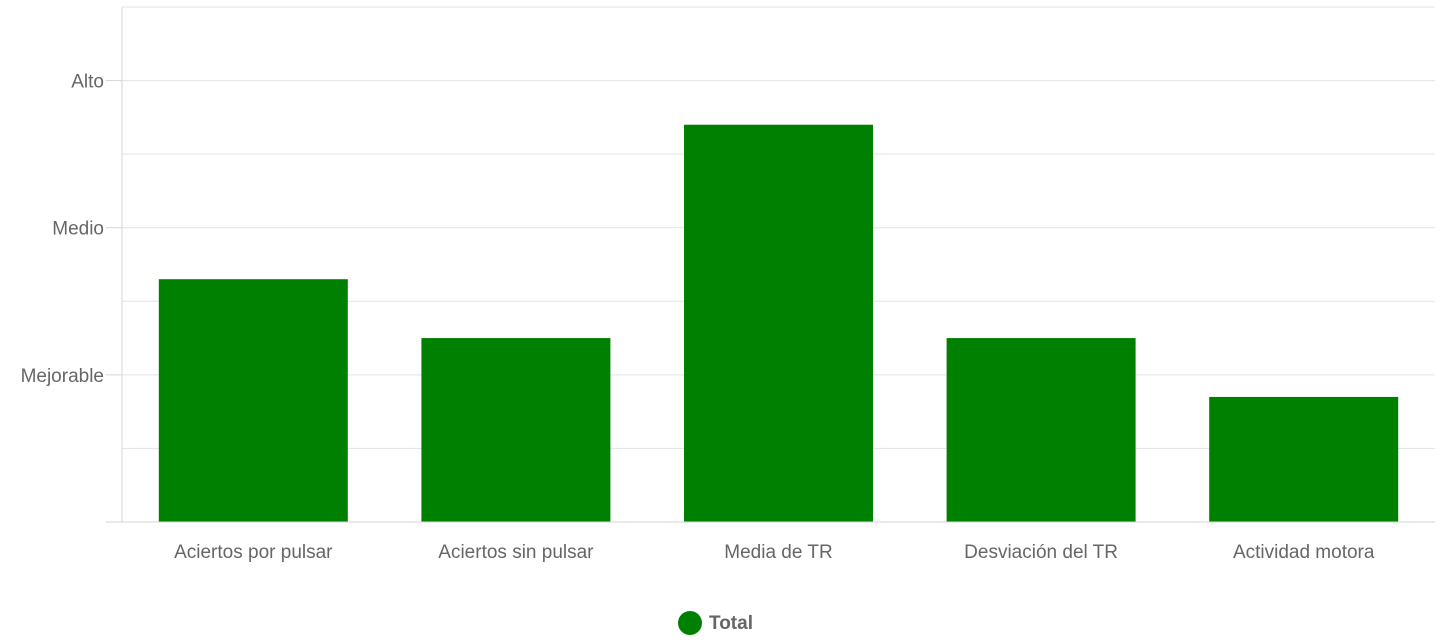 The height and width of the screenshot is (643, 1444). Describe the element at coordinates (731, 623) in the screenshot. I see `legend-label: Total` at that location.